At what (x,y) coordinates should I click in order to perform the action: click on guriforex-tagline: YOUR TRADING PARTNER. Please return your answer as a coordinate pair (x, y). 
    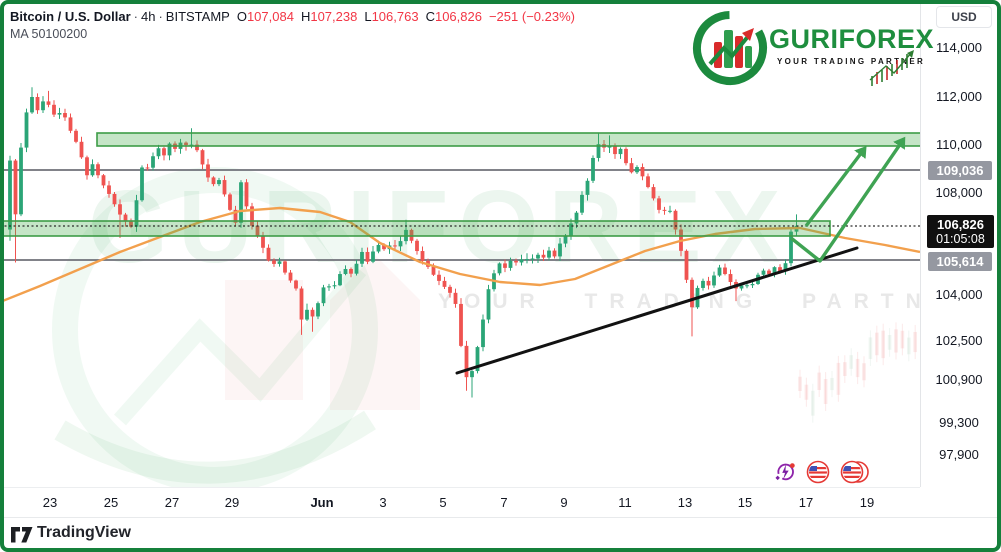
    Looking at the image, I should click on (851, 61).